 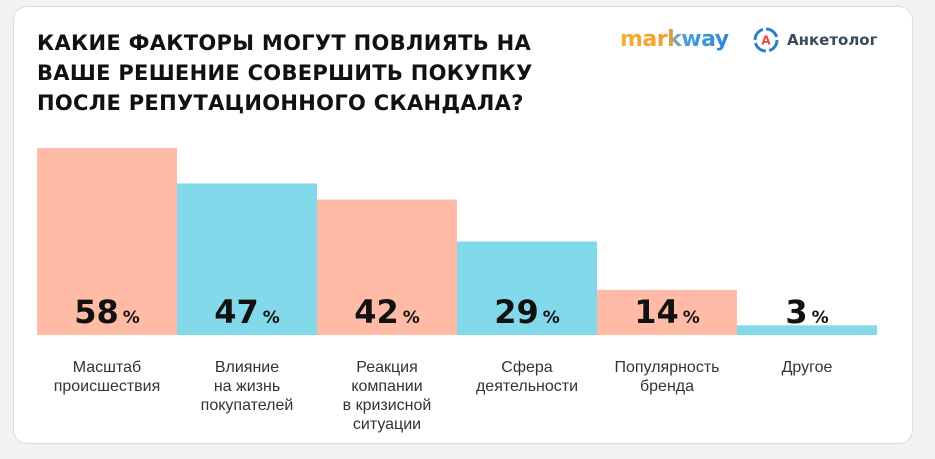 What do you see at coordinates (387, 396) in the screenshot?
I see `category-label: Реакция компании в кризисной ситуации` at bounding box center [387, 396].